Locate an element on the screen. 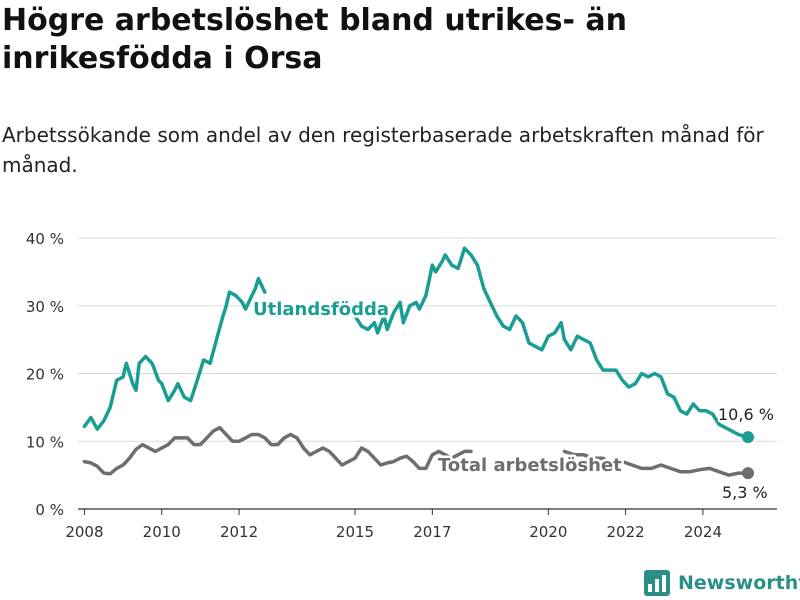 This screenshot has height=600, width=800. x-tick-label: 2008 is located at coordinates (84, 532).